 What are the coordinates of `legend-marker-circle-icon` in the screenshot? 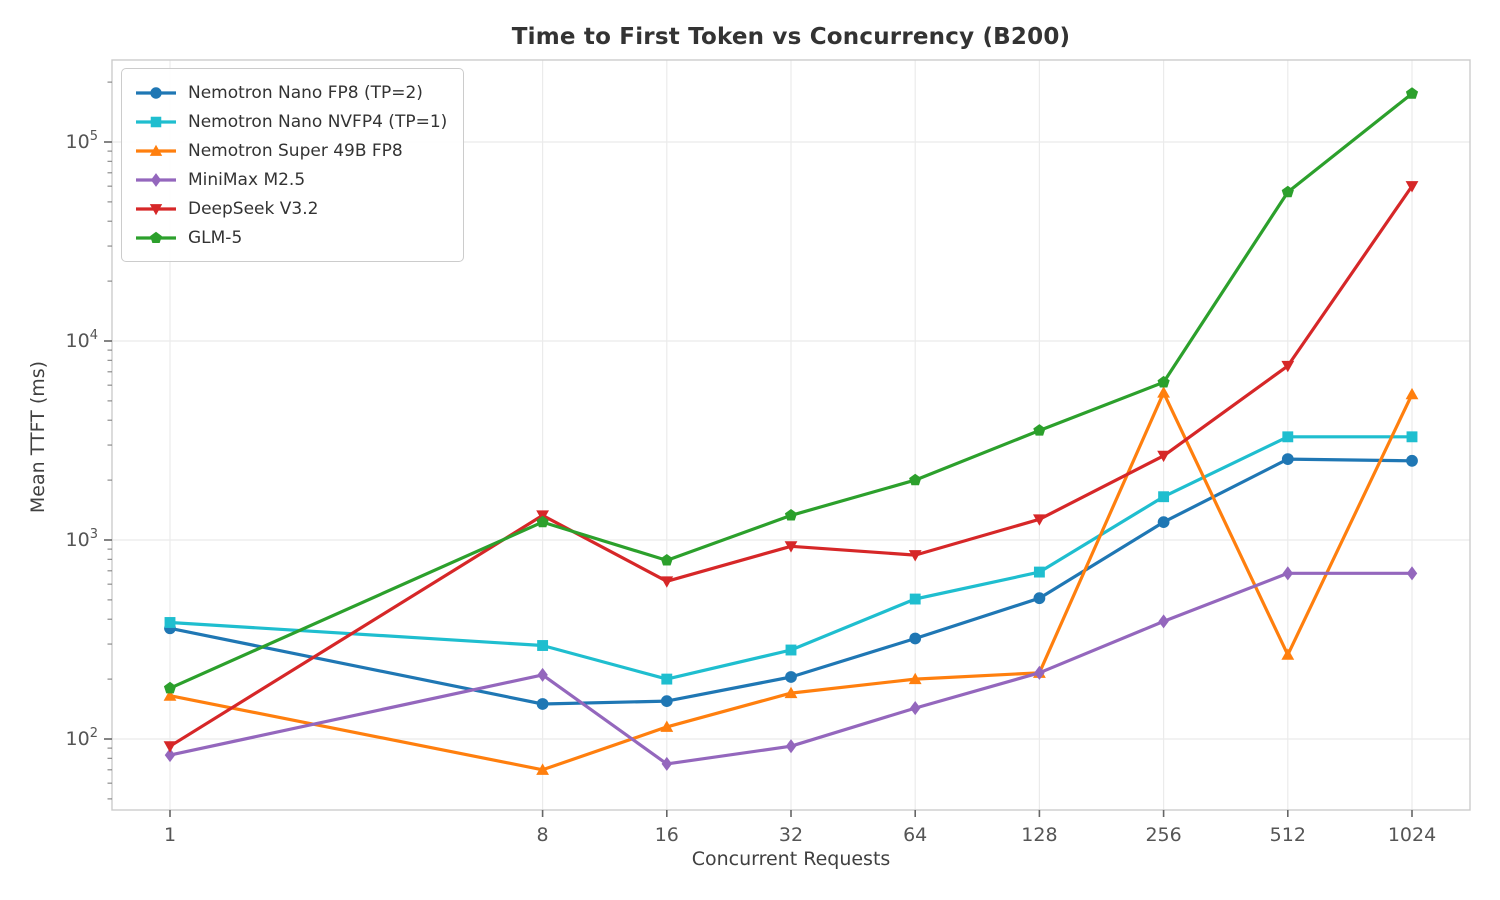 It's located at (156, 92).